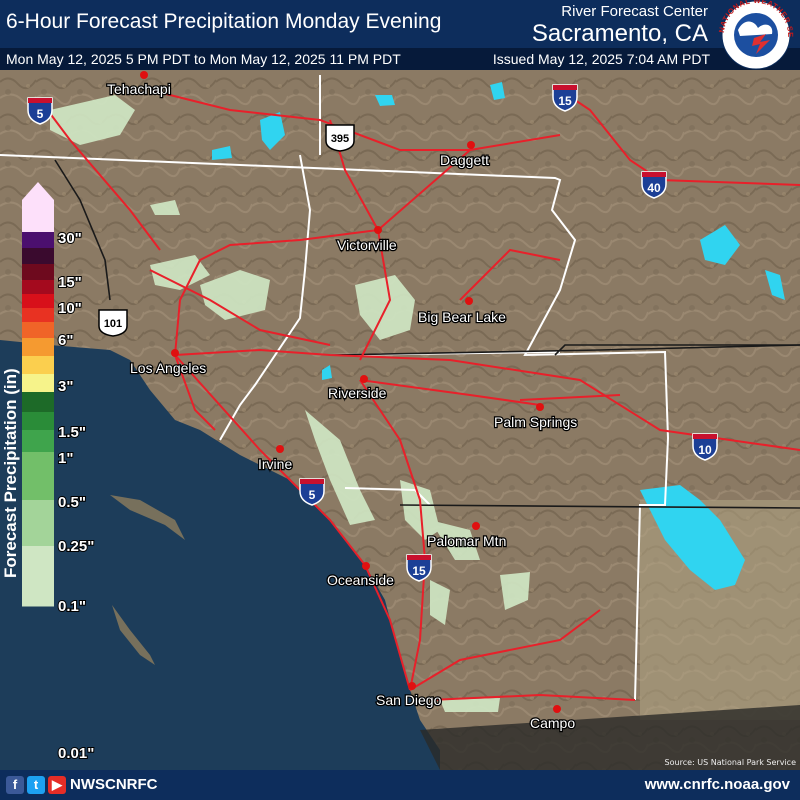 The width and height of the screenshot is (800, 800). I want to click on youtube-icon: ▶, so click(57, 785).